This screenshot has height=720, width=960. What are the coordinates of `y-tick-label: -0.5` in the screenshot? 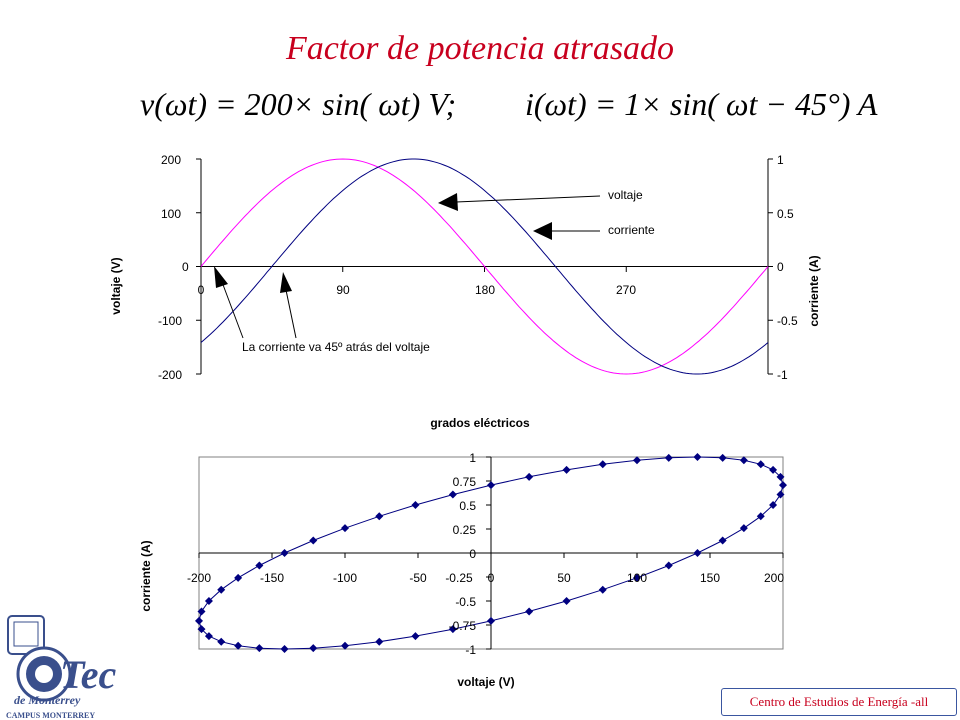 It's located at (465, 602).